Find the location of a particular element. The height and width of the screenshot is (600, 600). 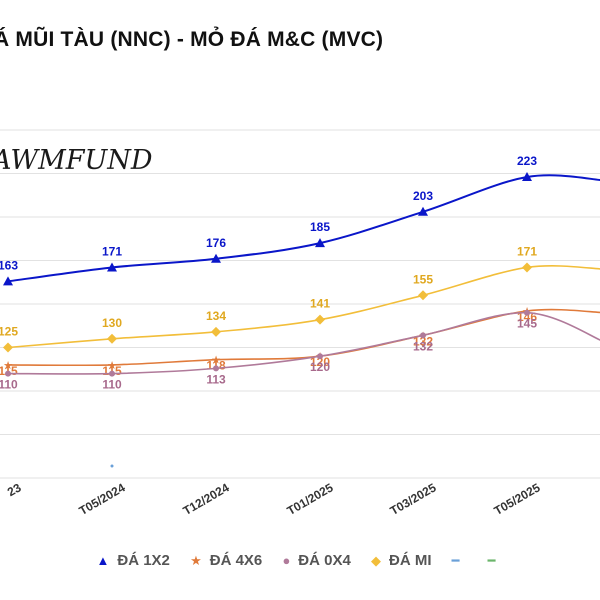

legend-item-da-mi: ◆ ĐÁ MI is located at coordinates (401, 560).